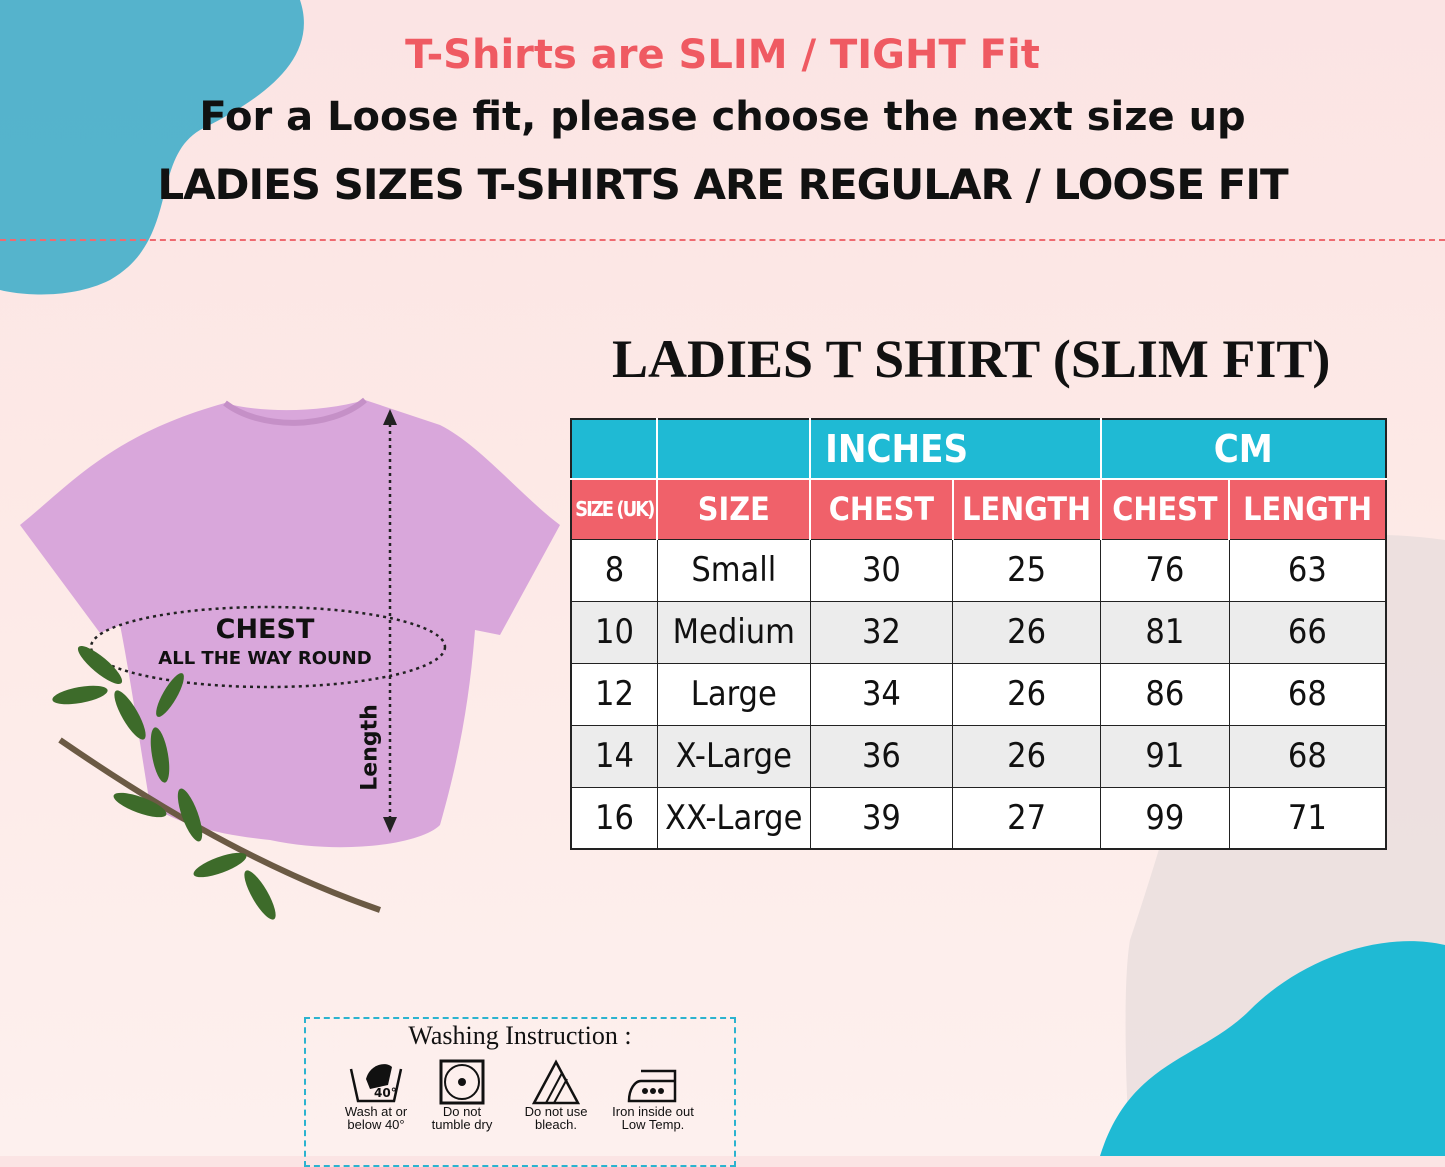  What do you see at coordinates (370, 747) in the screenshot?
I see `length-label: Length` at bounding box center [370, 747].